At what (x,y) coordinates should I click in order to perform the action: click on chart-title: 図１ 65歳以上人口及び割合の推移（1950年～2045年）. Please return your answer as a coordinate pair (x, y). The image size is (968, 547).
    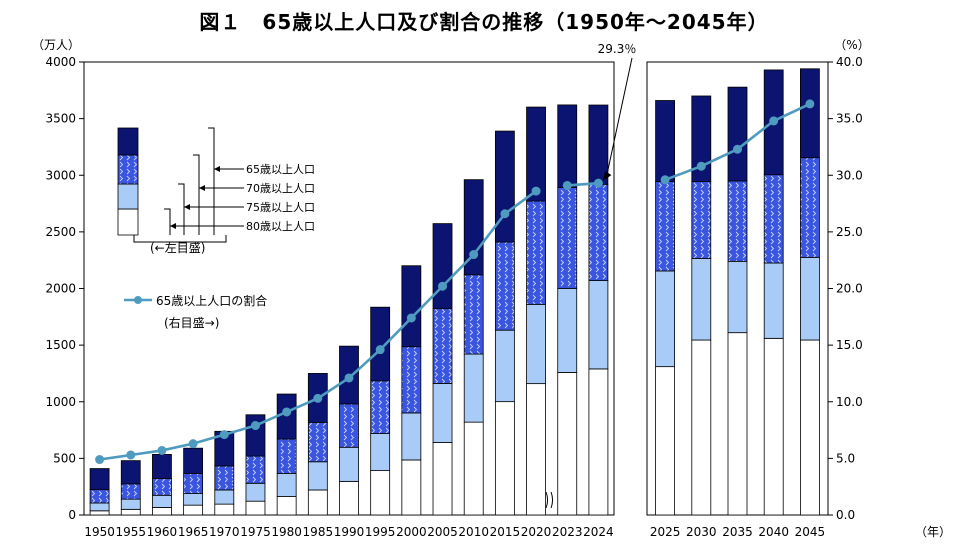
    Looking at the image, I should click on (484, 22).